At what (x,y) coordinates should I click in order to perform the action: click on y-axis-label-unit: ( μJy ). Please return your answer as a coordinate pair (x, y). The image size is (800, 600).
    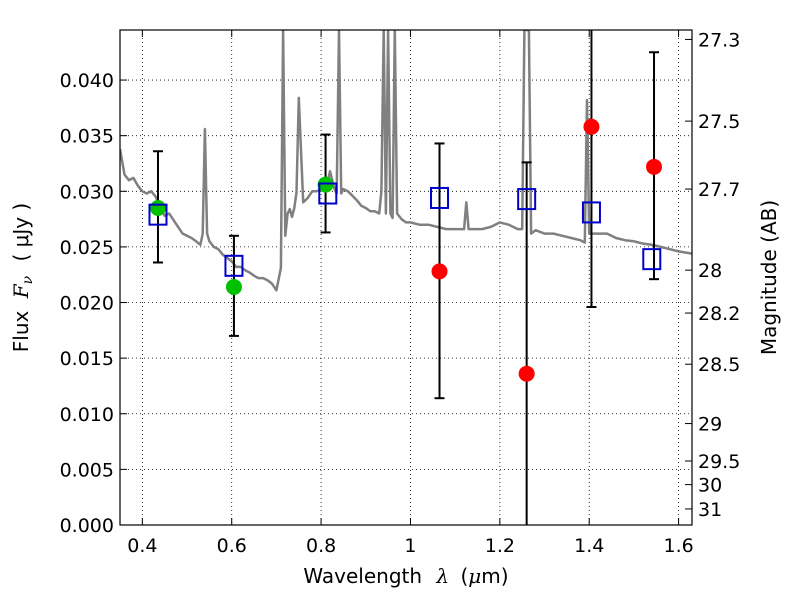
    Looking at the image, I should click on (21, 232).